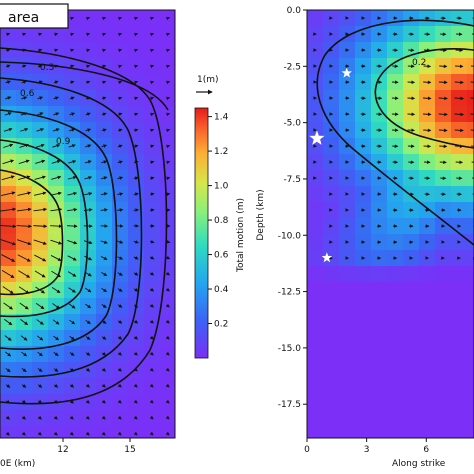  What do you see at coordinates (294, 11) in the screenshot?
I see `tick-label: 0.0` at bounding box center [294, 11].